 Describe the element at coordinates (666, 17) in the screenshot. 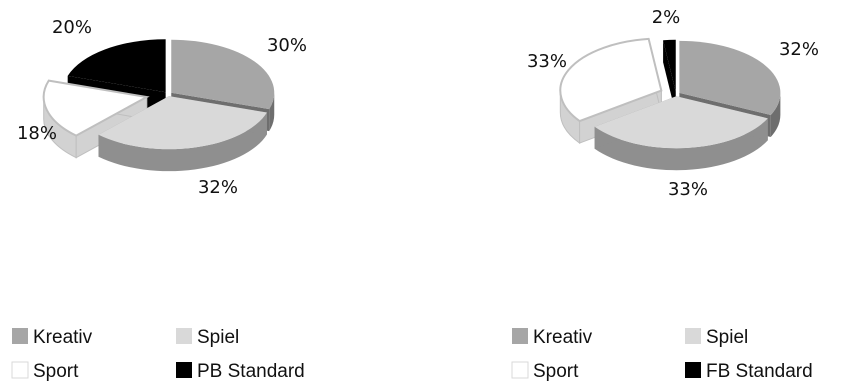

I see `data-label-fb-standard: 2%` at that location.